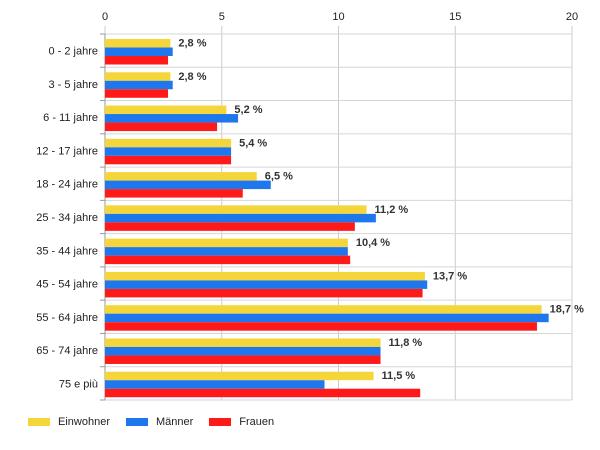 The height and width of the screenshot is (450, 600). Describe the element at coordinates (73, 85) in the screenshot. I see `category-label: 3 - 5 jahre` at that location.